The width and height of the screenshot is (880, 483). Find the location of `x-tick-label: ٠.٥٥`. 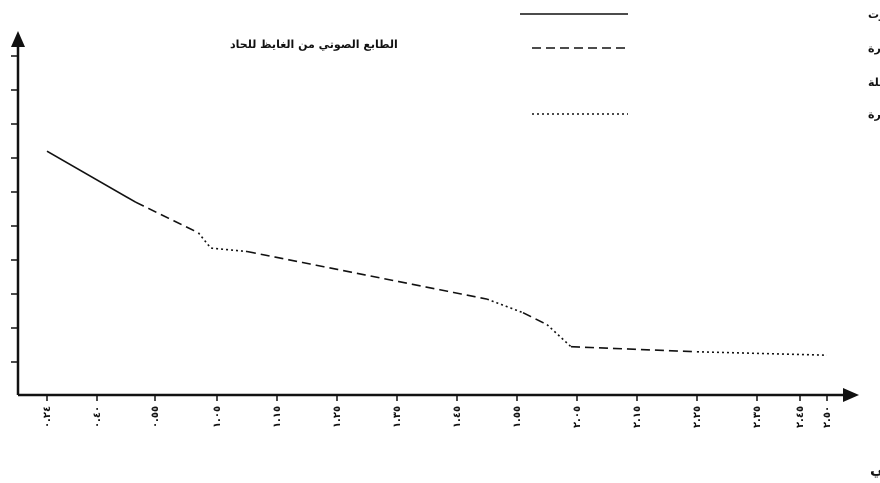

x-tick-label: ٠.٥٥ is located at coordinates (155, 417).